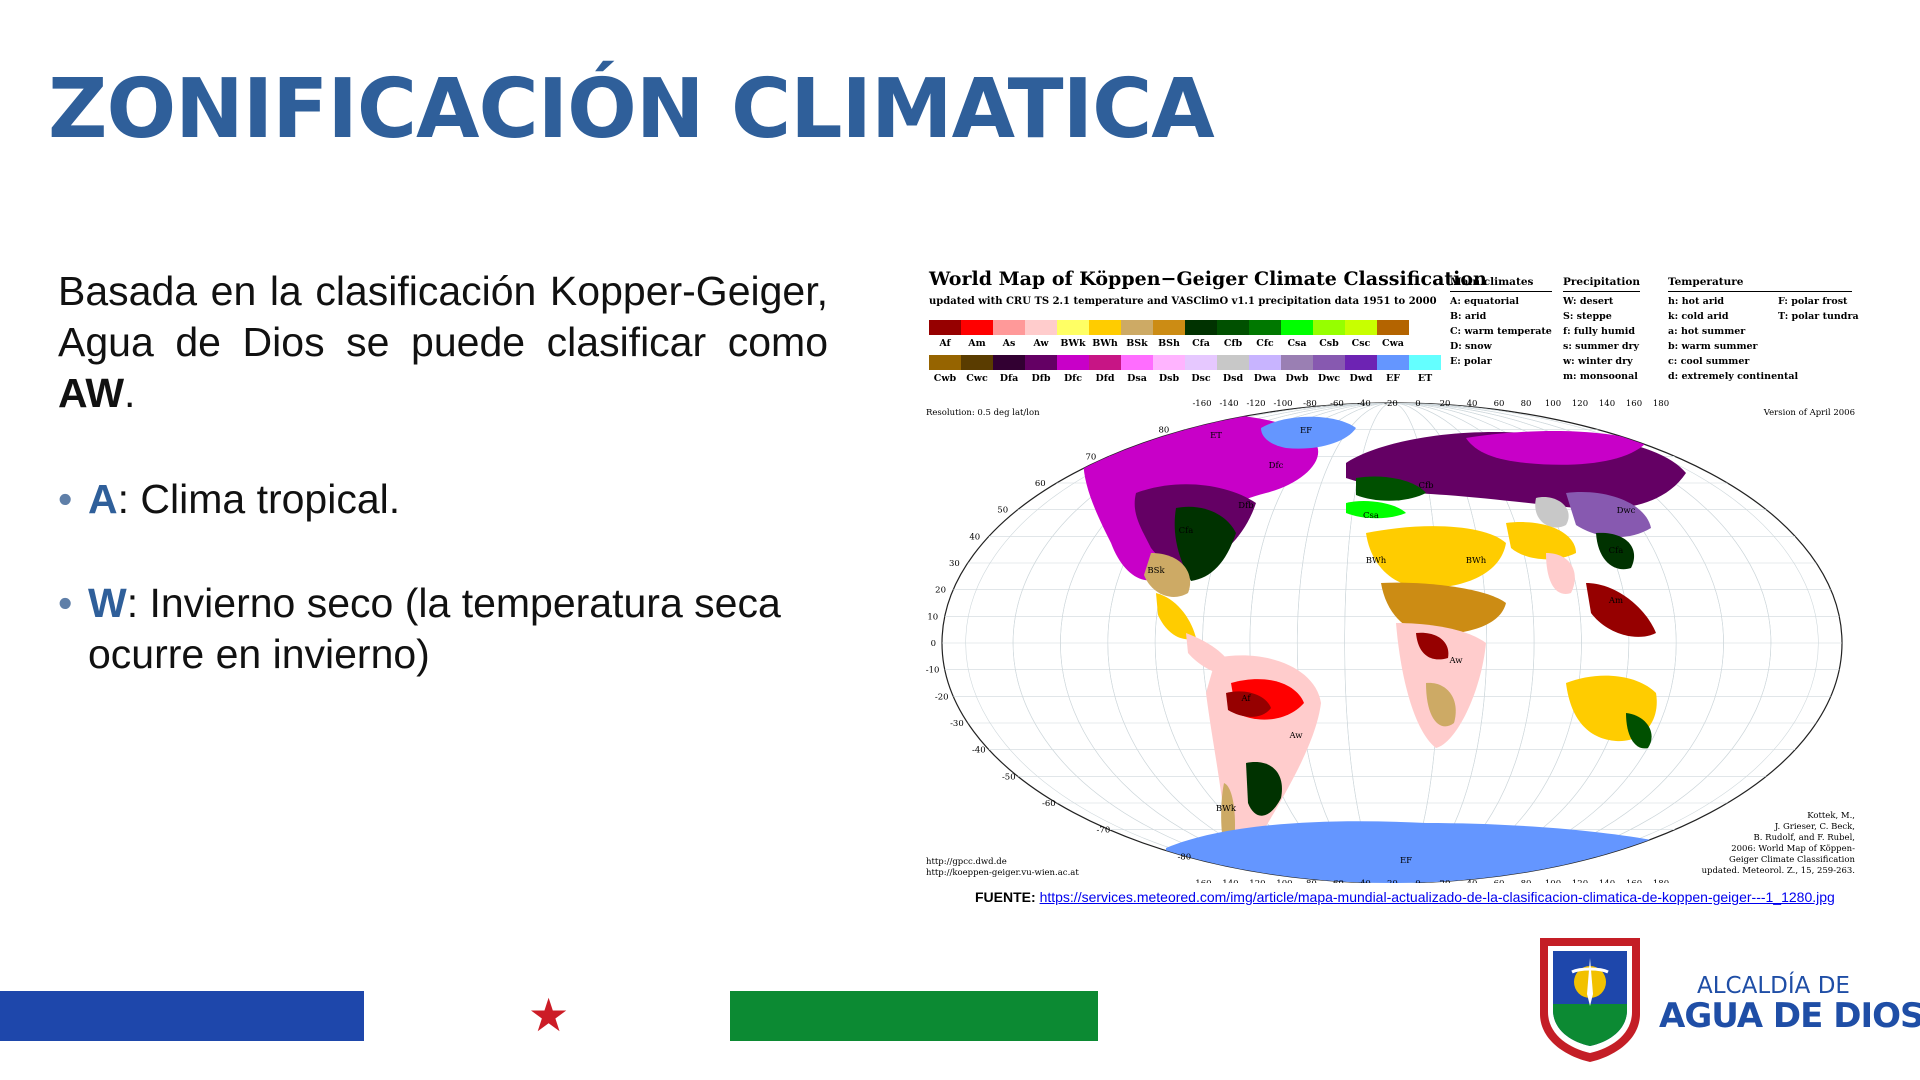 The width and height of the screenshot is (1920, 1080). Describe the element at coordinates (1201, 404) in the screenshot. I see `longitude-label: -160` at that location.